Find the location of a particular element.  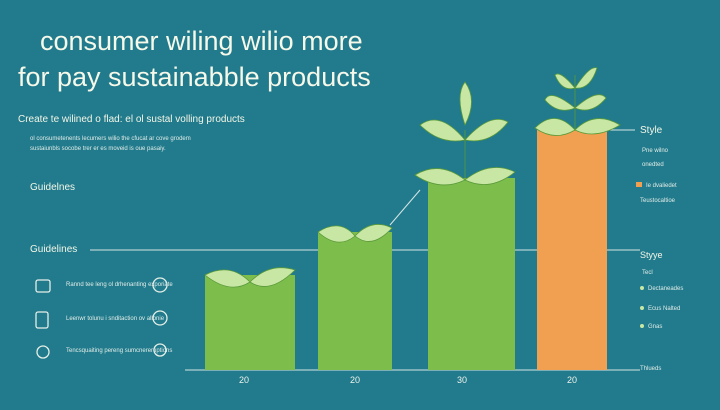

icons is located at coordinates (101, 318).